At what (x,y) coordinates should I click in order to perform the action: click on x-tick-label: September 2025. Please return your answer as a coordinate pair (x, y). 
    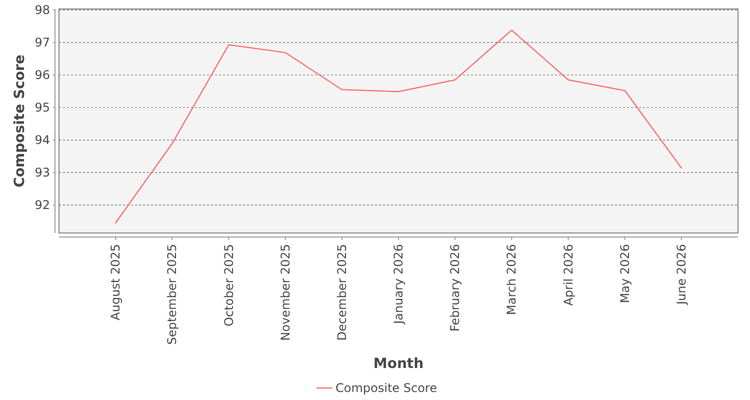
    Looking at the image, I should click on (172, 294).